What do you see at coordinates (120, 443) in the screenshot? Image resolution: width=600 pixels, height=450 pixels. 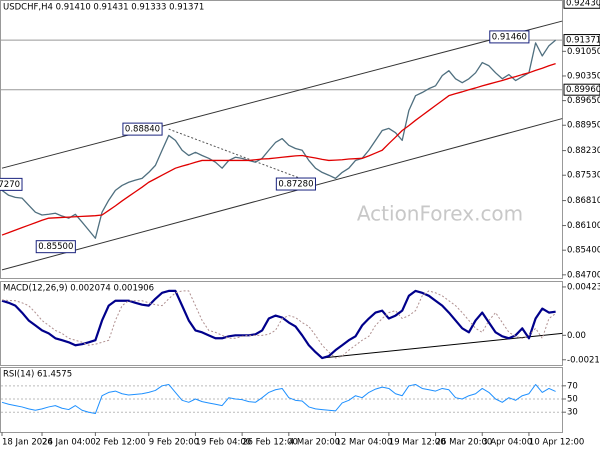 I see `x-tick-label: 2 Feb 12:00` at bounding box center [120, 443].